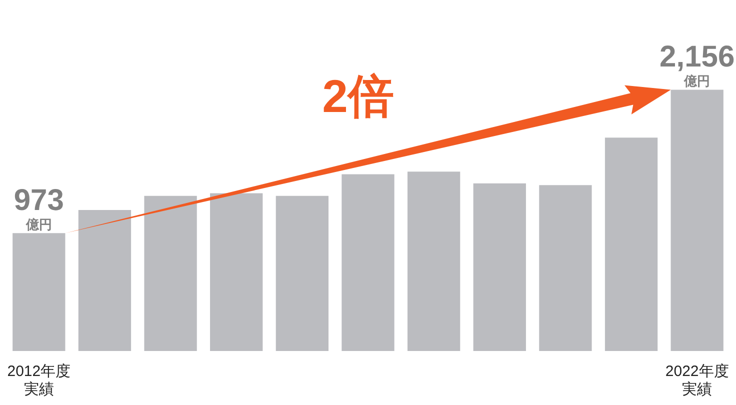 The height and width of the screenshot is (405, 736). I want to click on x-tick-label: 2012年度実績, so click(39, 380).